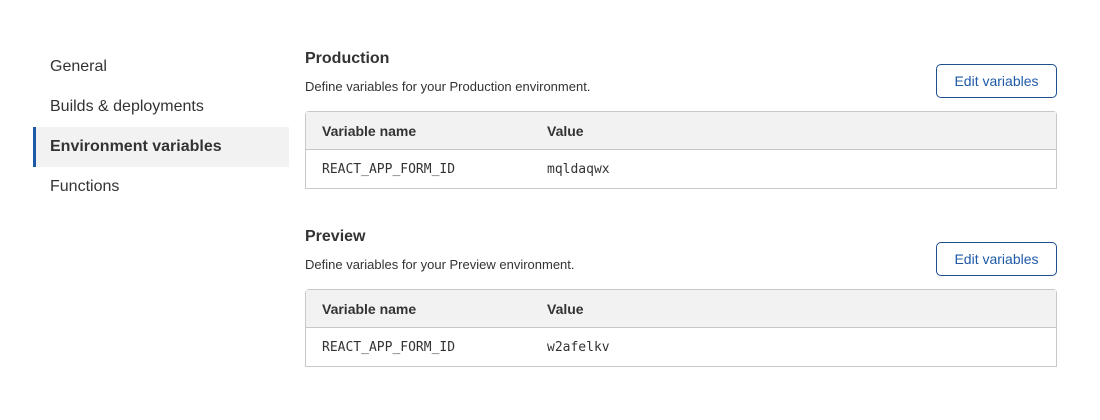 The height and width of the screenshot is (420, 1100). Describe the element at coordinates (78, 66) in the screenshot. I see `sidebar-item-general: General` at that location.